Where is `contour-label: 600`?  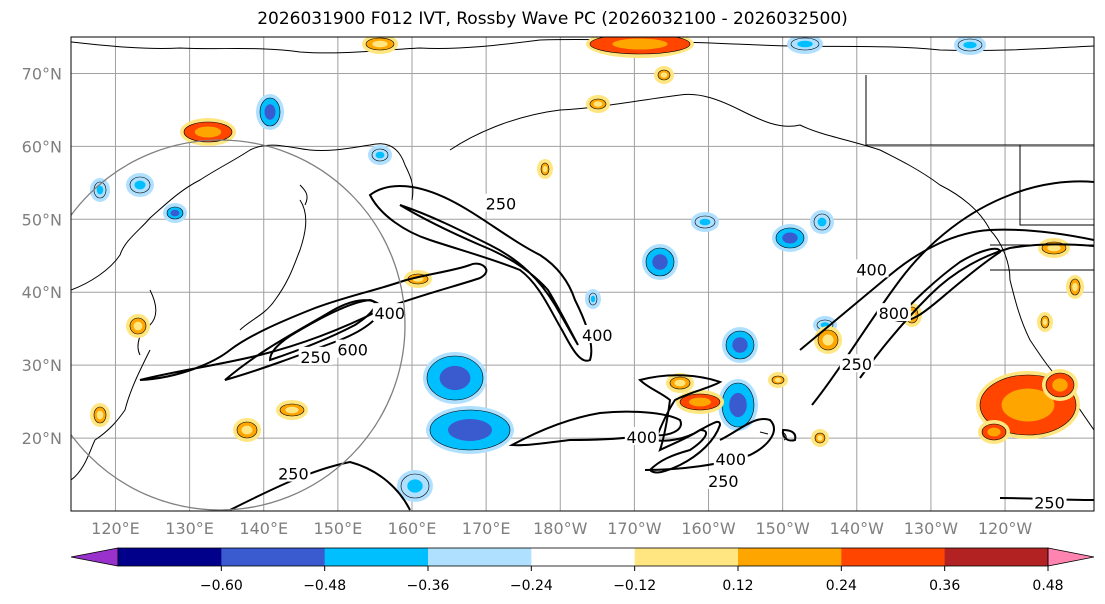
contour-label: 600 is located at coordinates (352, 350).